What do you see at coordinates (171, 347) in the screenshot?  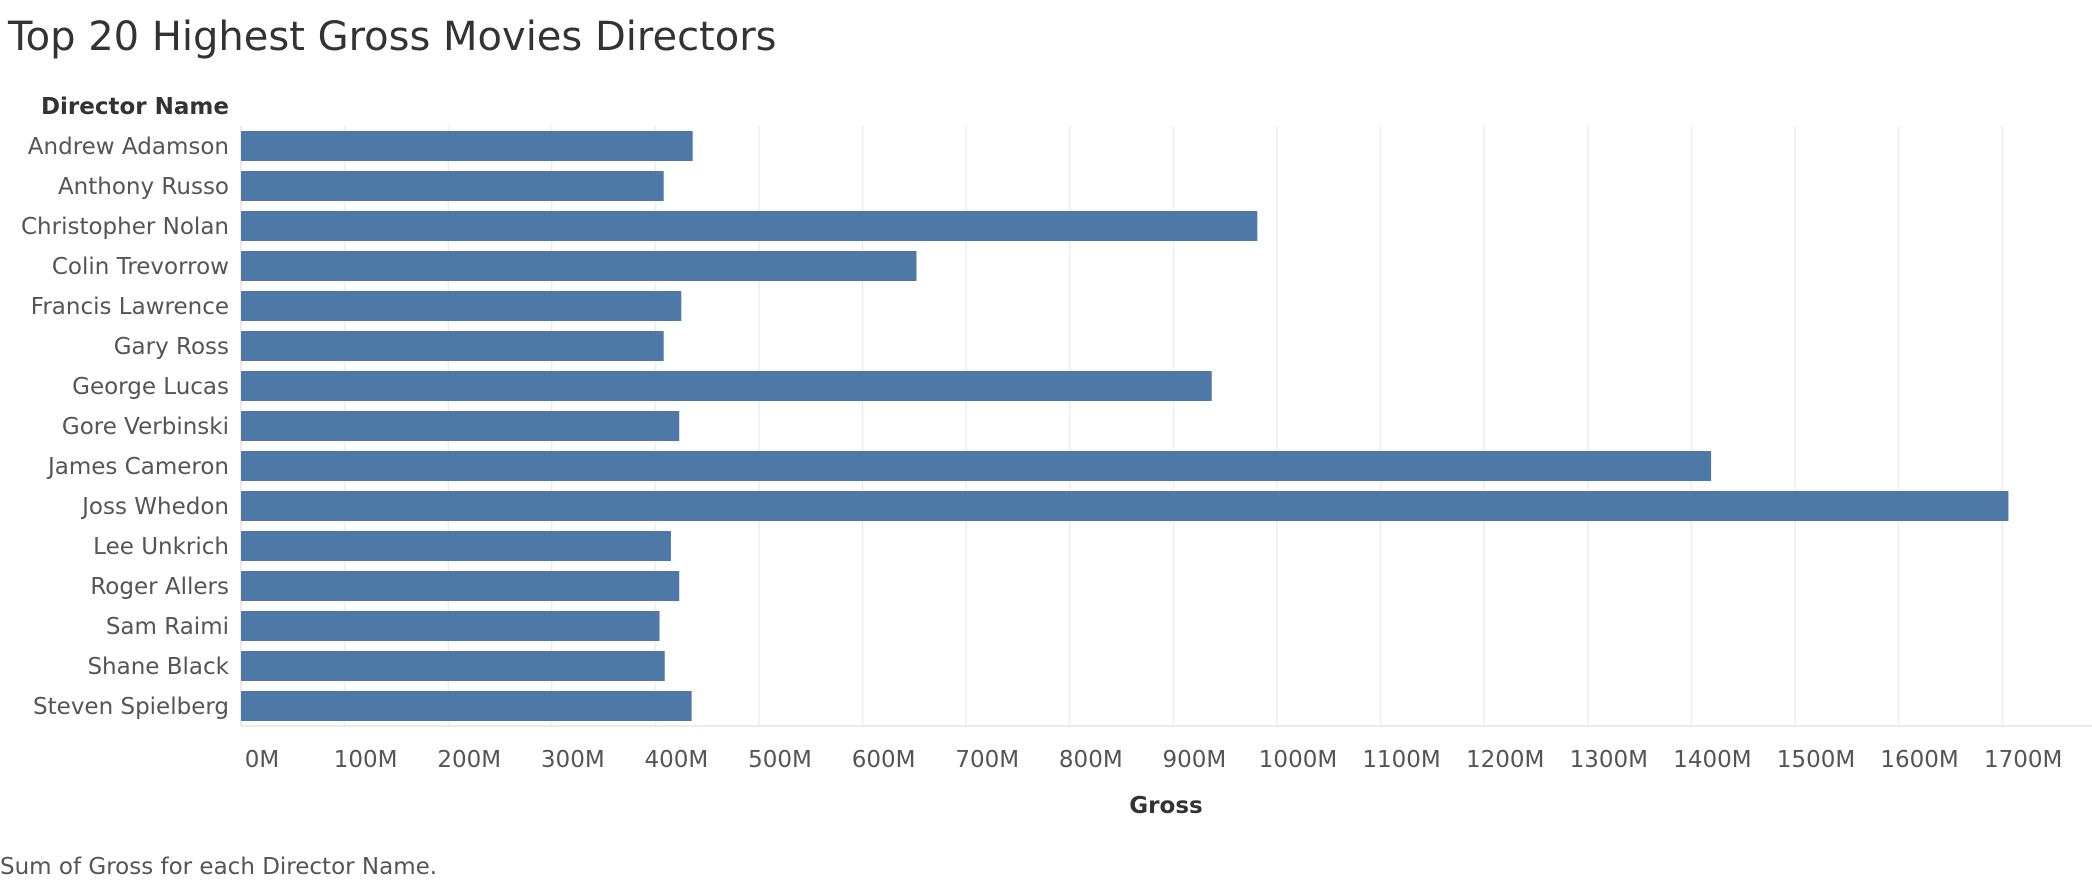 I see `category-label: Gary Ross` at bounding box center [171, 347].